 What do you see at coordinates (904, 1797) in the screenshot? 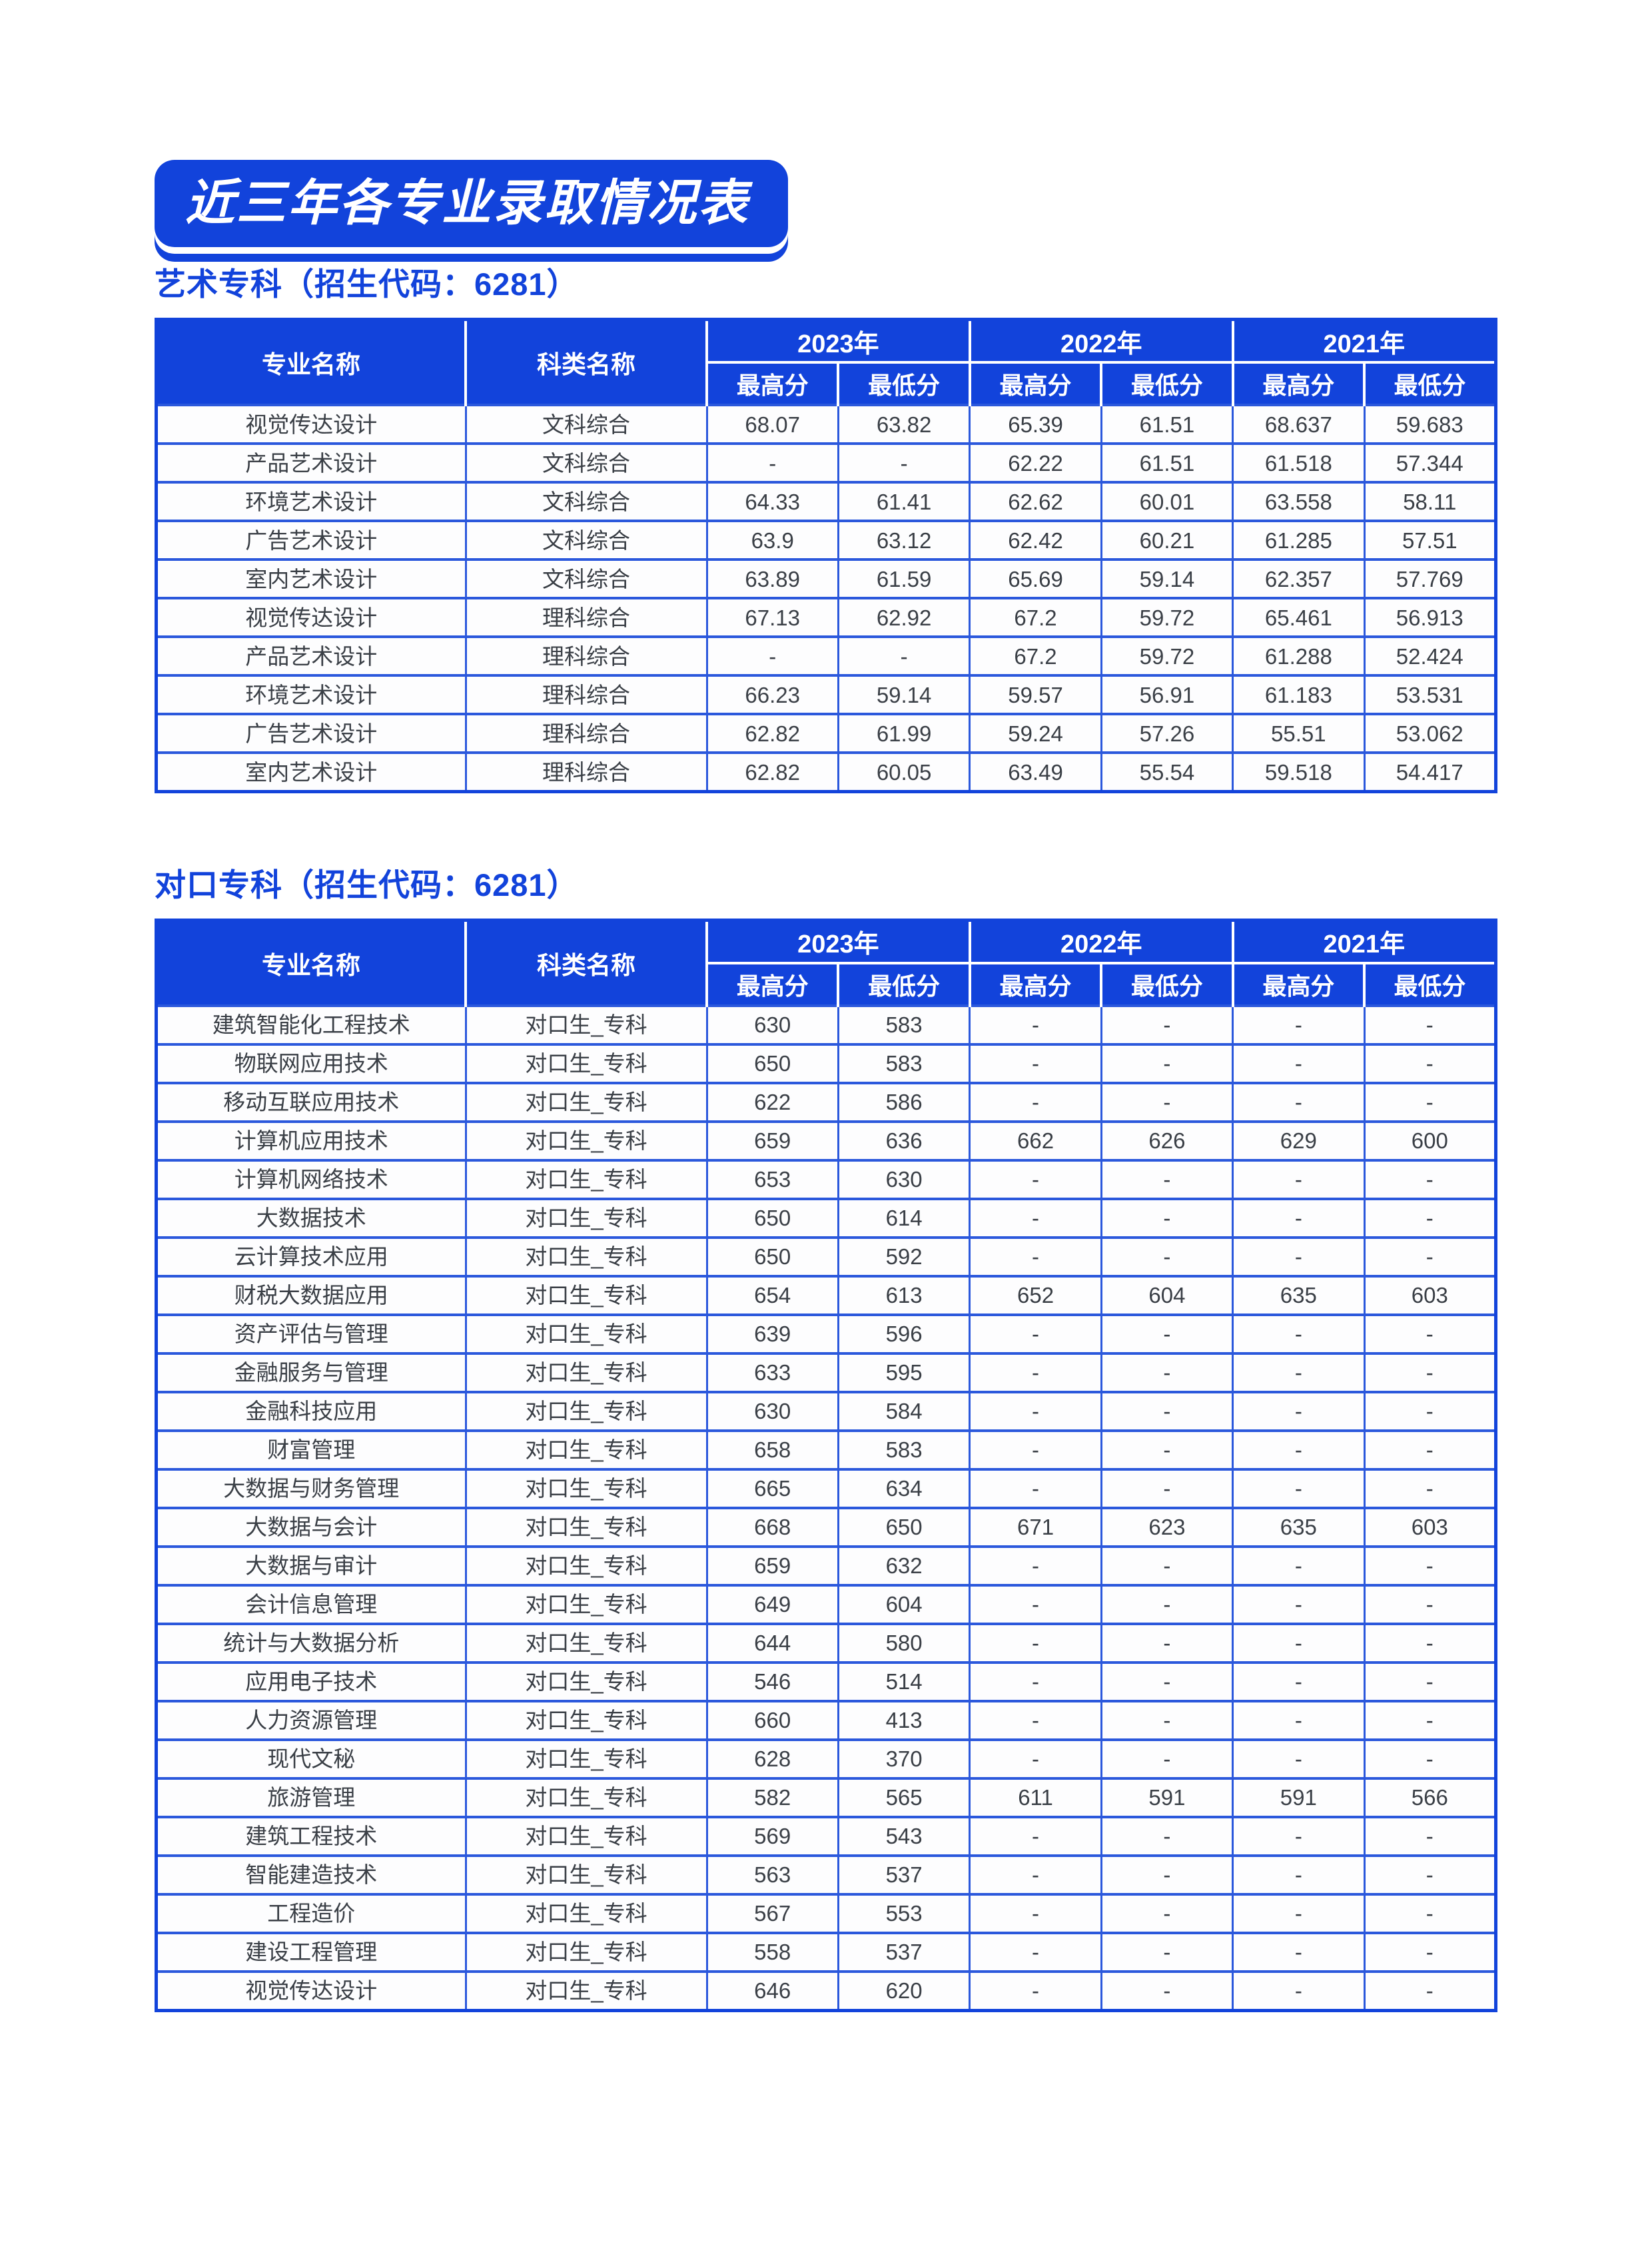
I see `score-cell: 565` at bounding box center [904, 1797].